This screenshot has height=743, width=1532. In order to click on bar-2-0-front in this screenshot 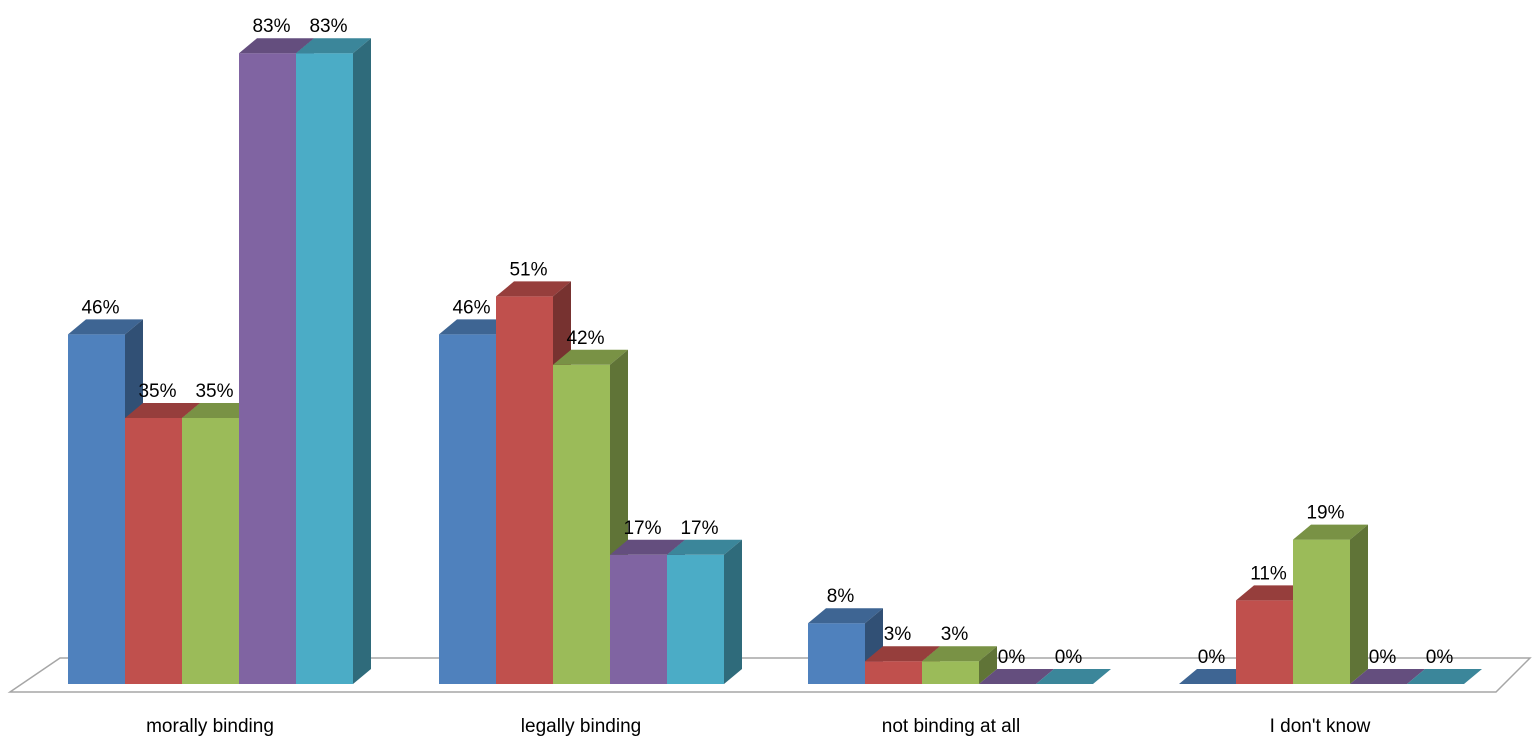, I will do `click(153, 551)`.